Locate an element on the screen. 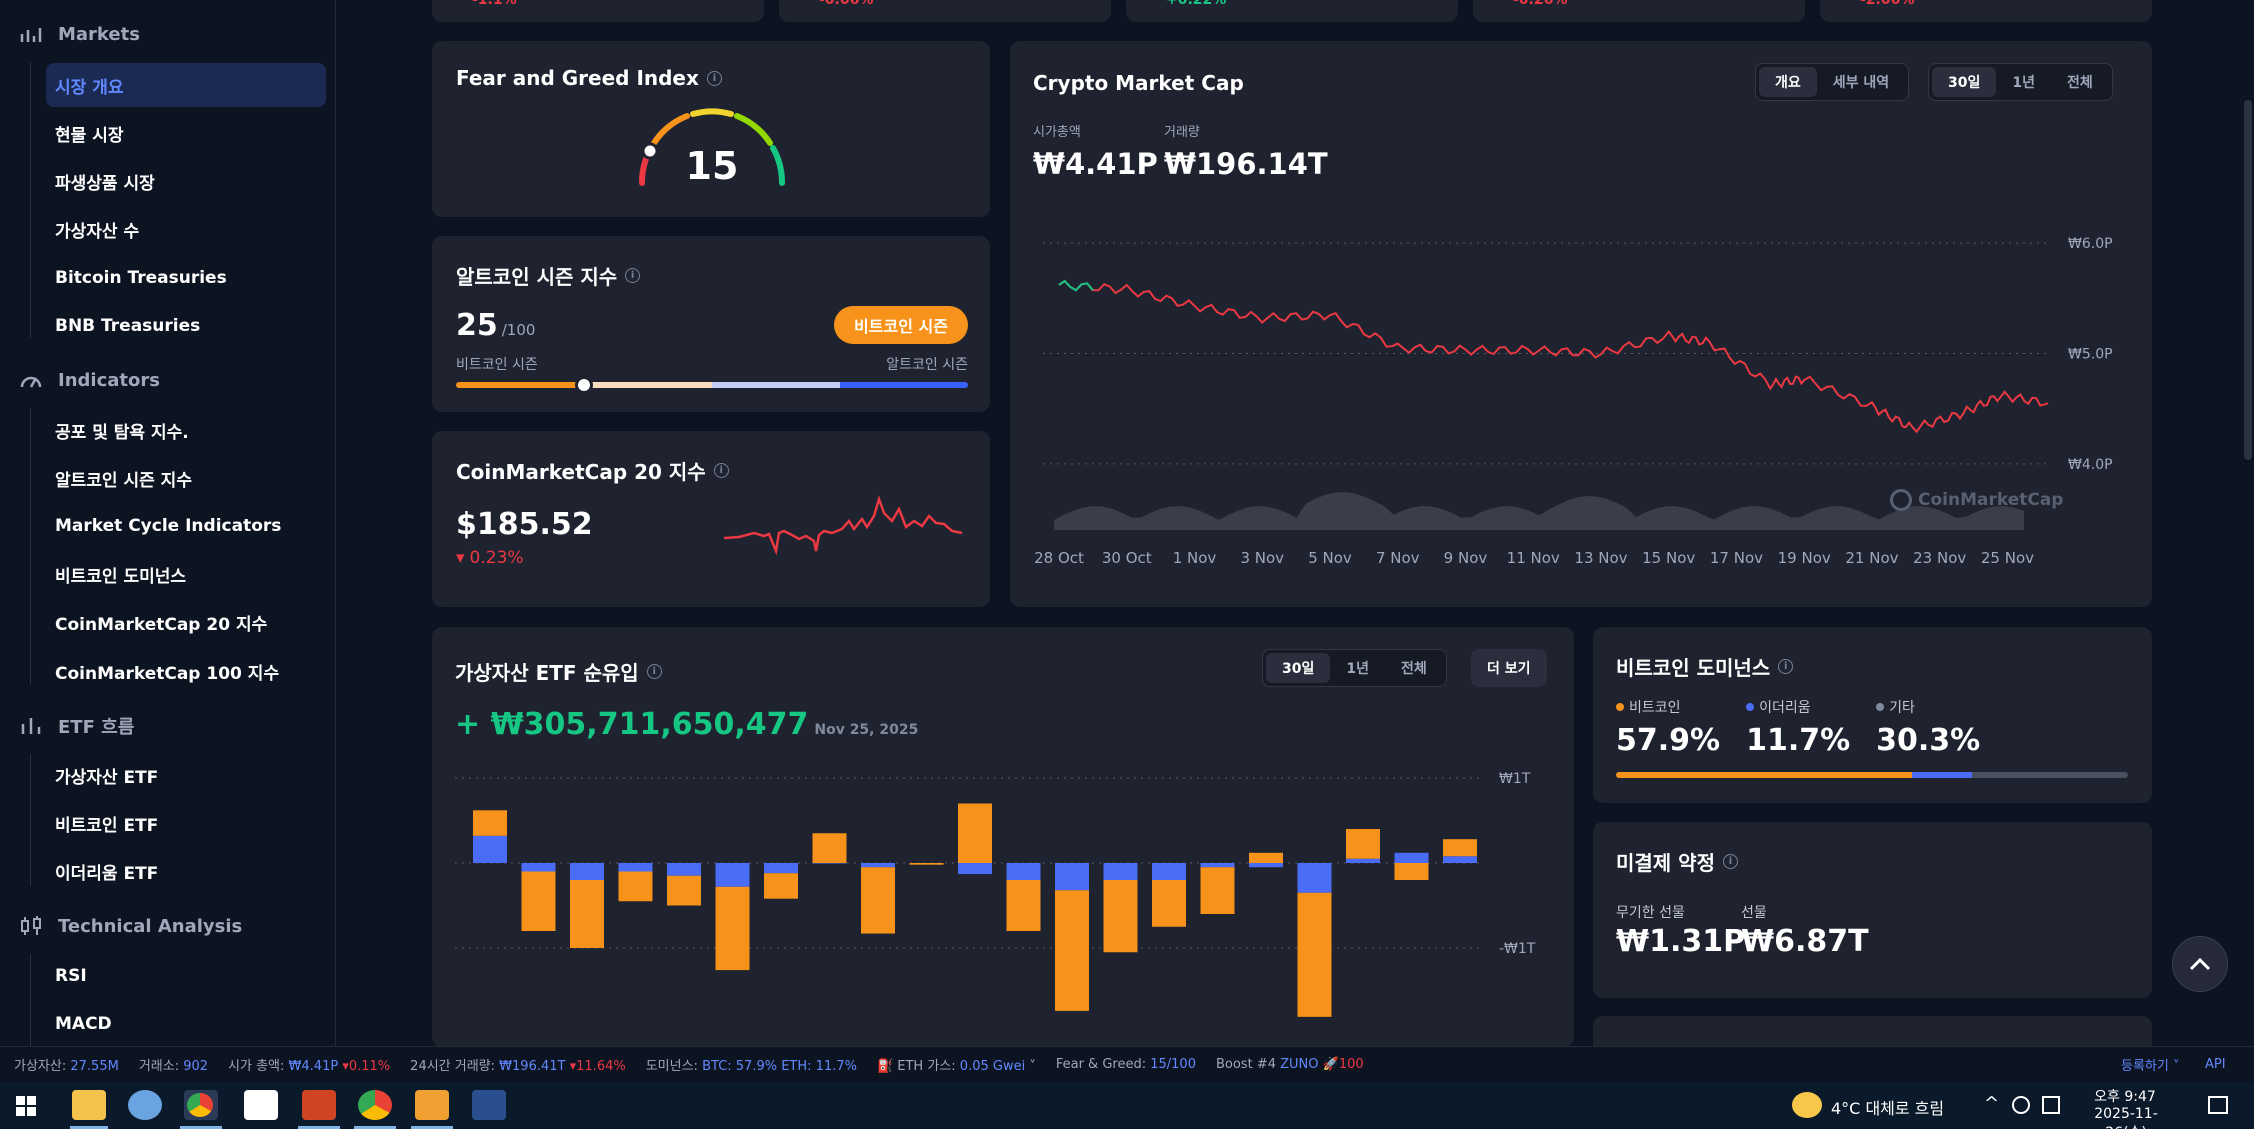  sidebar-item-spot: 현물 시장 is located at coordinates (89, 135).